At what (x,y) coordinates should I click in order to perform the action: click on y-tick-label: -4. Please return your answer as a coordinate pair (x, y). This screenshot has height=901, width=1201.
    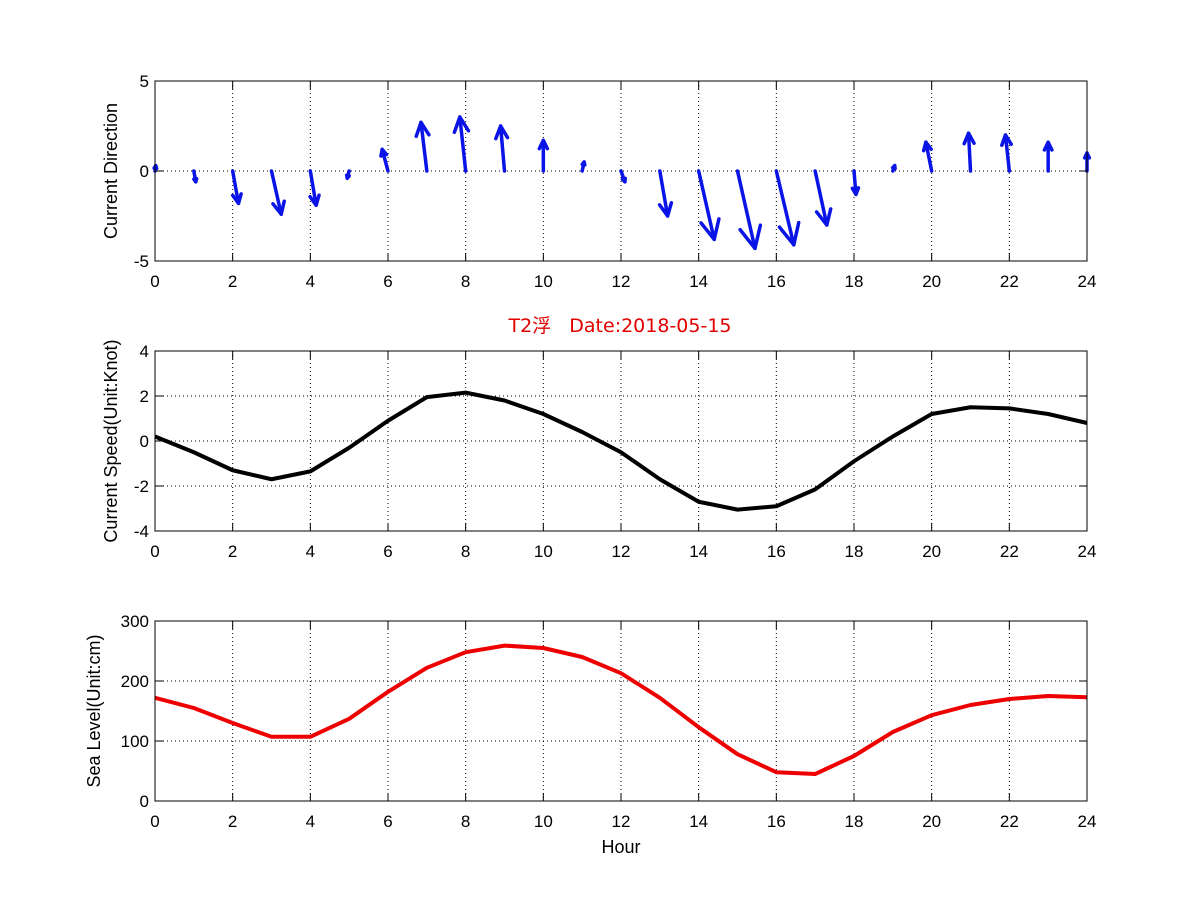
    Looking at the image, I should click on (141, 531).